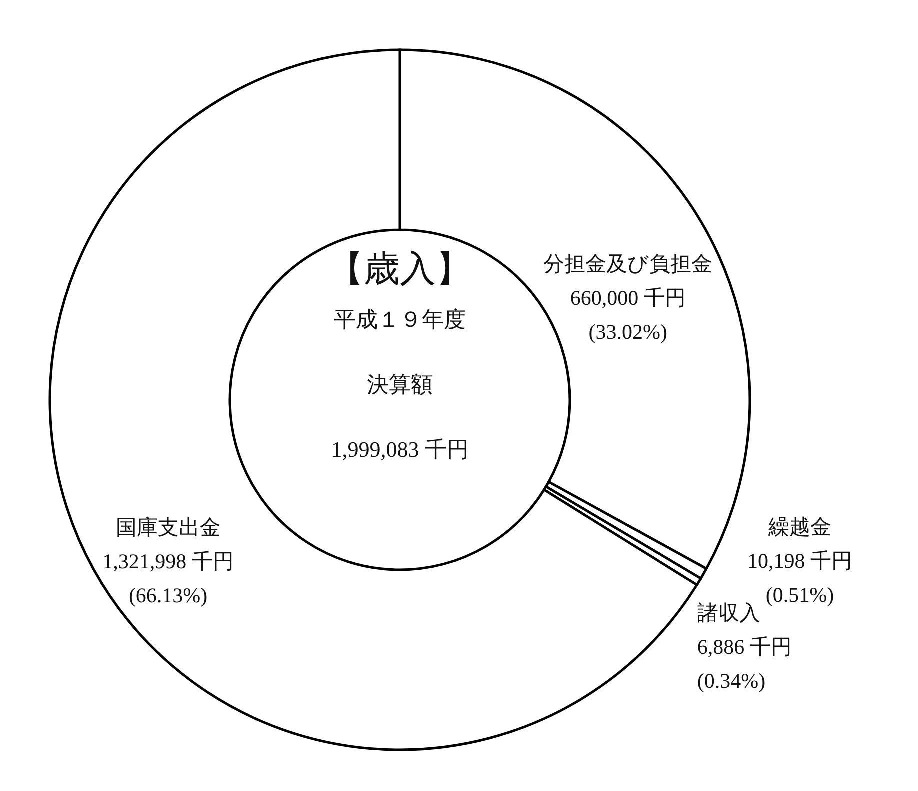 The height and width of the screenshot is (791, 918). I want to click on data-label: 660,000 千円 (33.02%), so click(628, 315).